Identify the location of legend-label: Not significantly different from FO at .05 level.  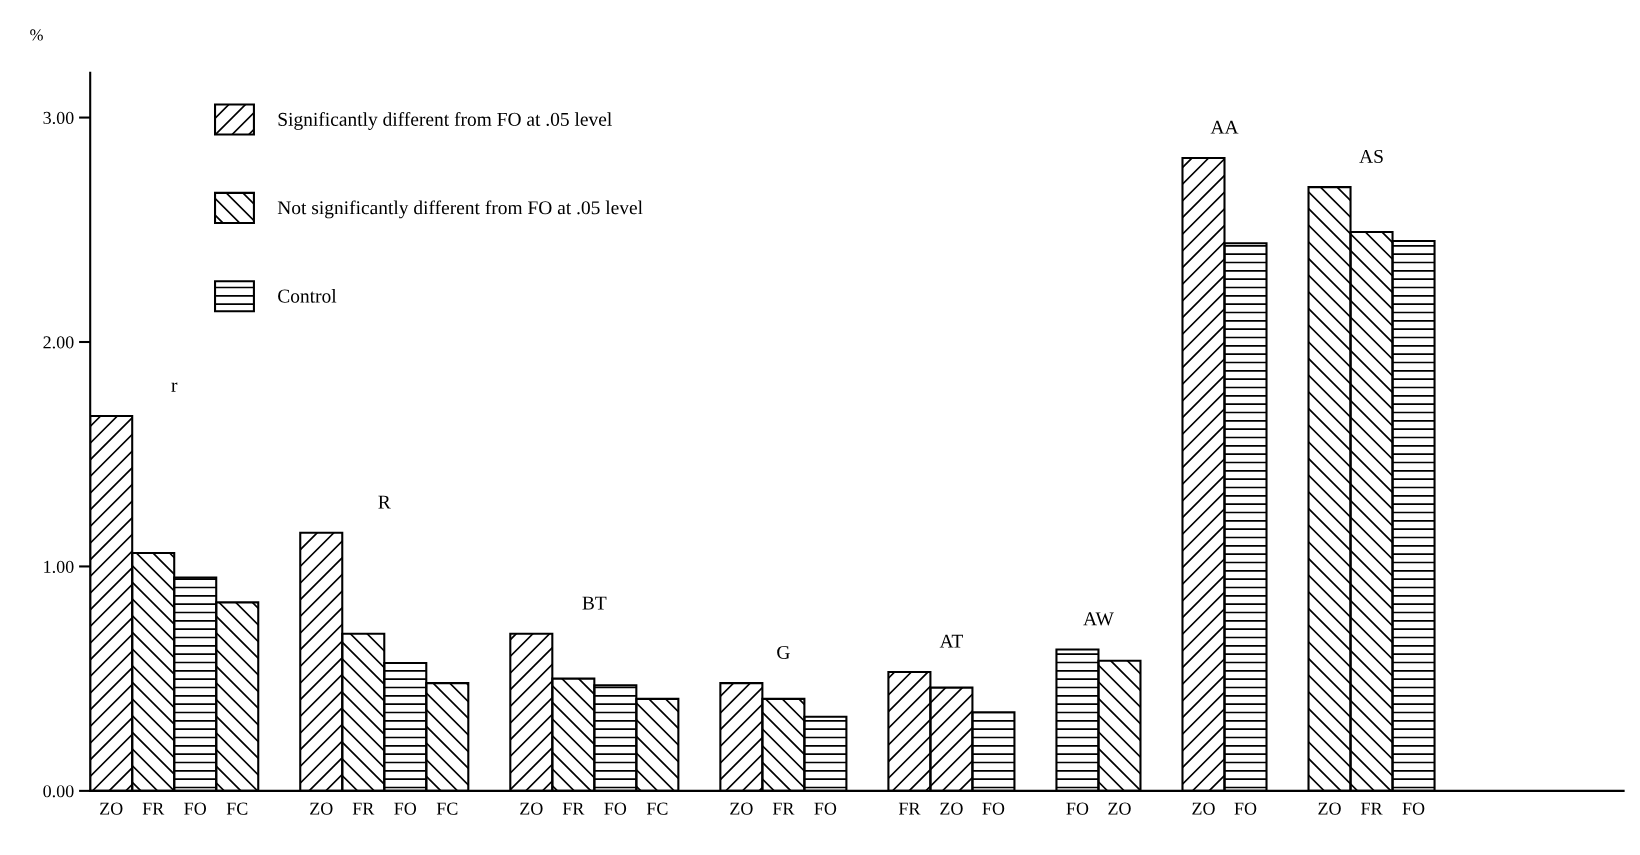
(460, 209).